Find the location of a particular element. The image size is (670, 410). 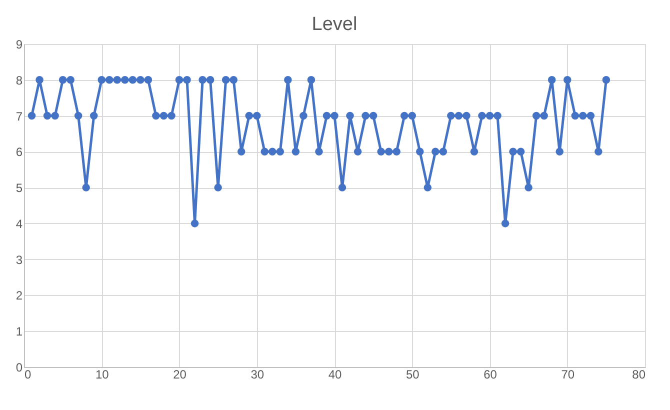

x-tick-label: 0 is located at coordinates (28, 375).